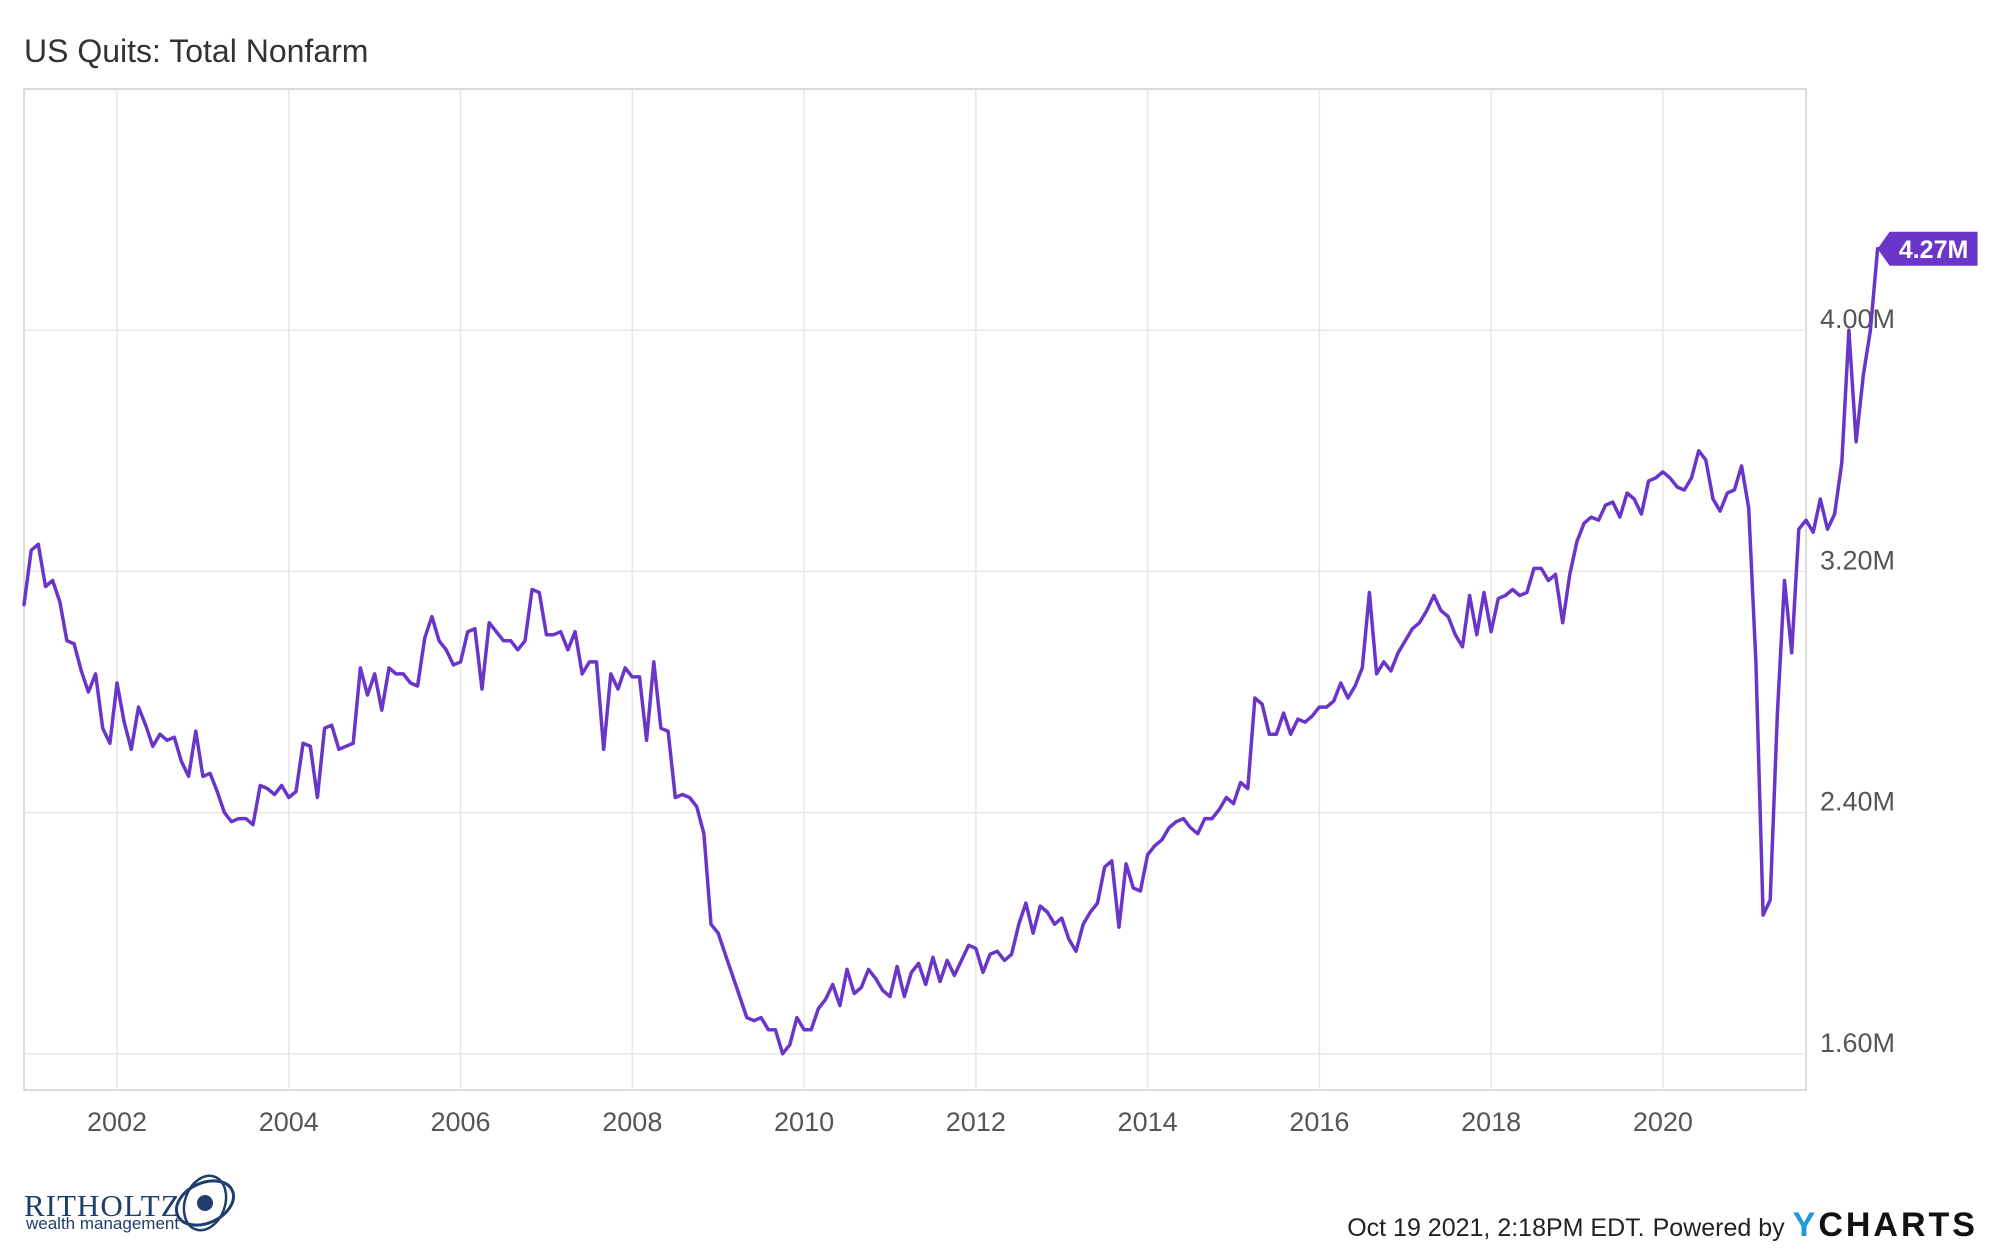 Image resolution: width=2000 pixels, height=1253 pixels. What do you see at coordinates (1857, 1043) in the screenshot?
I see `y-tick-label: 1.60M` at bounding box center [1857, 1043].